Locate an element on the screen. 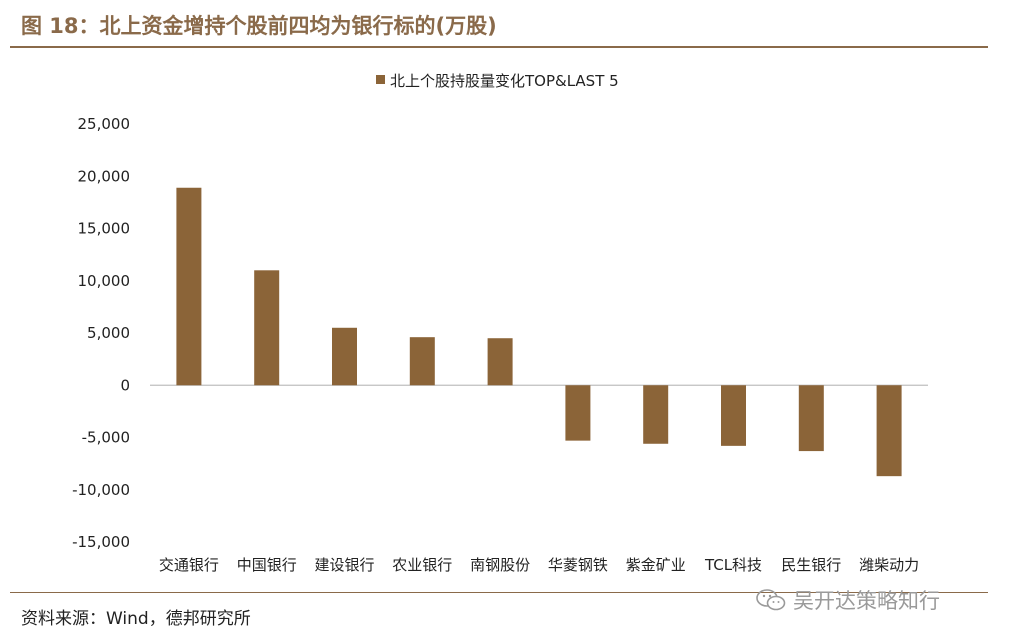 This screenshot has height=644, width=1011. y-tick-label: 20,000 is located at coordinates (104, 176).